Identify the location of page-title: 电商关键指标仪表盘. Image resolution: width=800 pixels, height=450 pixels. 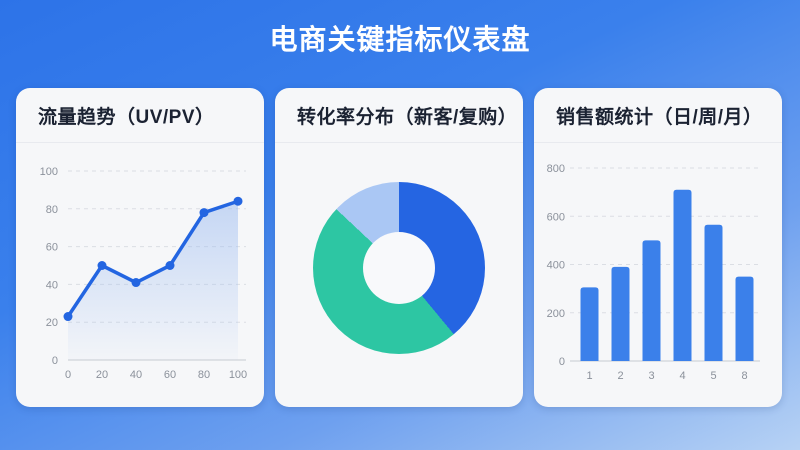
(400, 39).